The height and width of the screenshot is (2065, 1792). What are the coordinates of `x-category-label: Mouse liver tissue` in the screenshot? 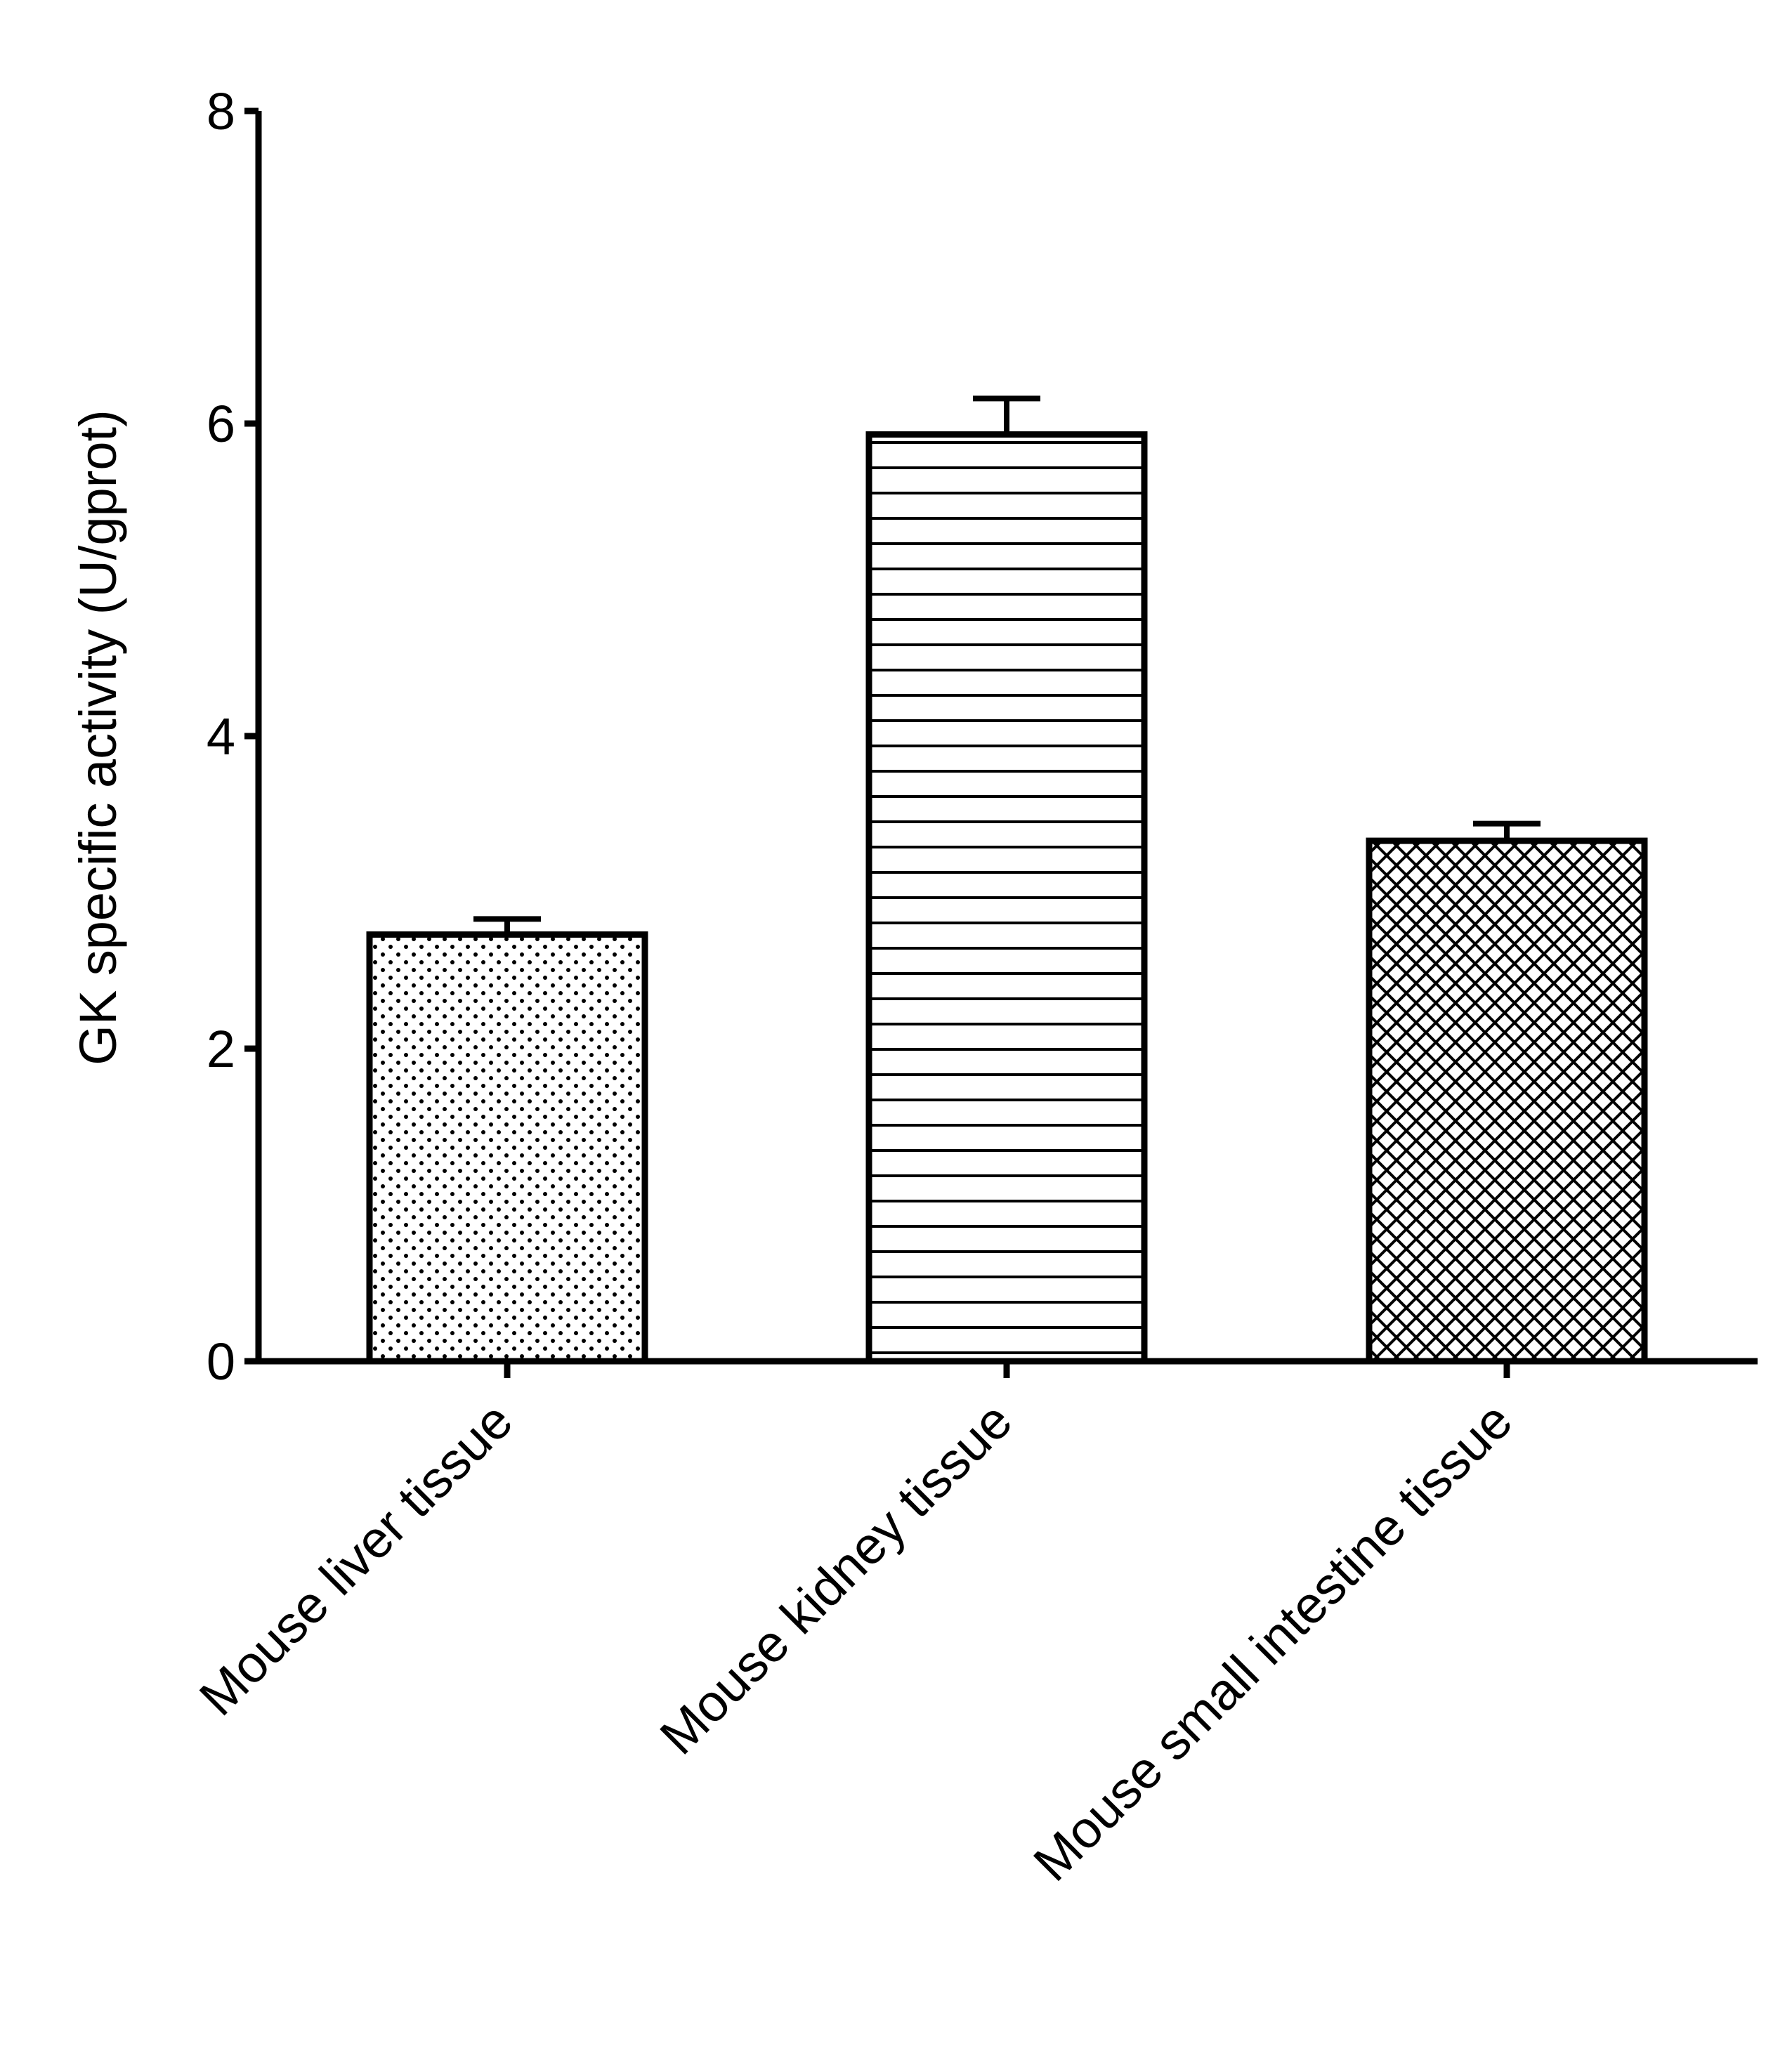 It's located at (355, 1558).